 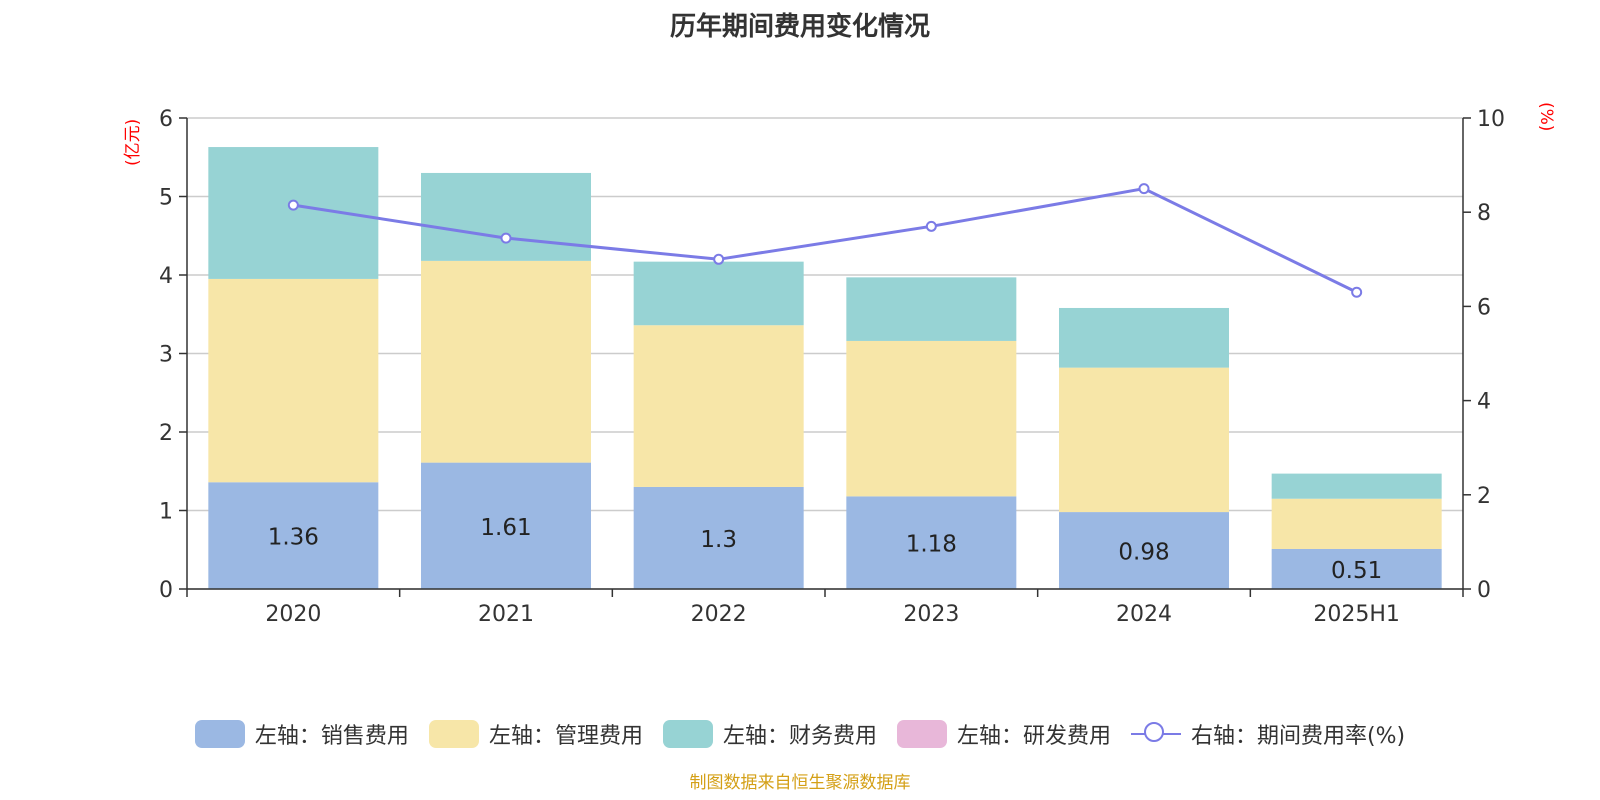 I want to click on bar-data-label: 0.51, so click(x=1356, y=571).